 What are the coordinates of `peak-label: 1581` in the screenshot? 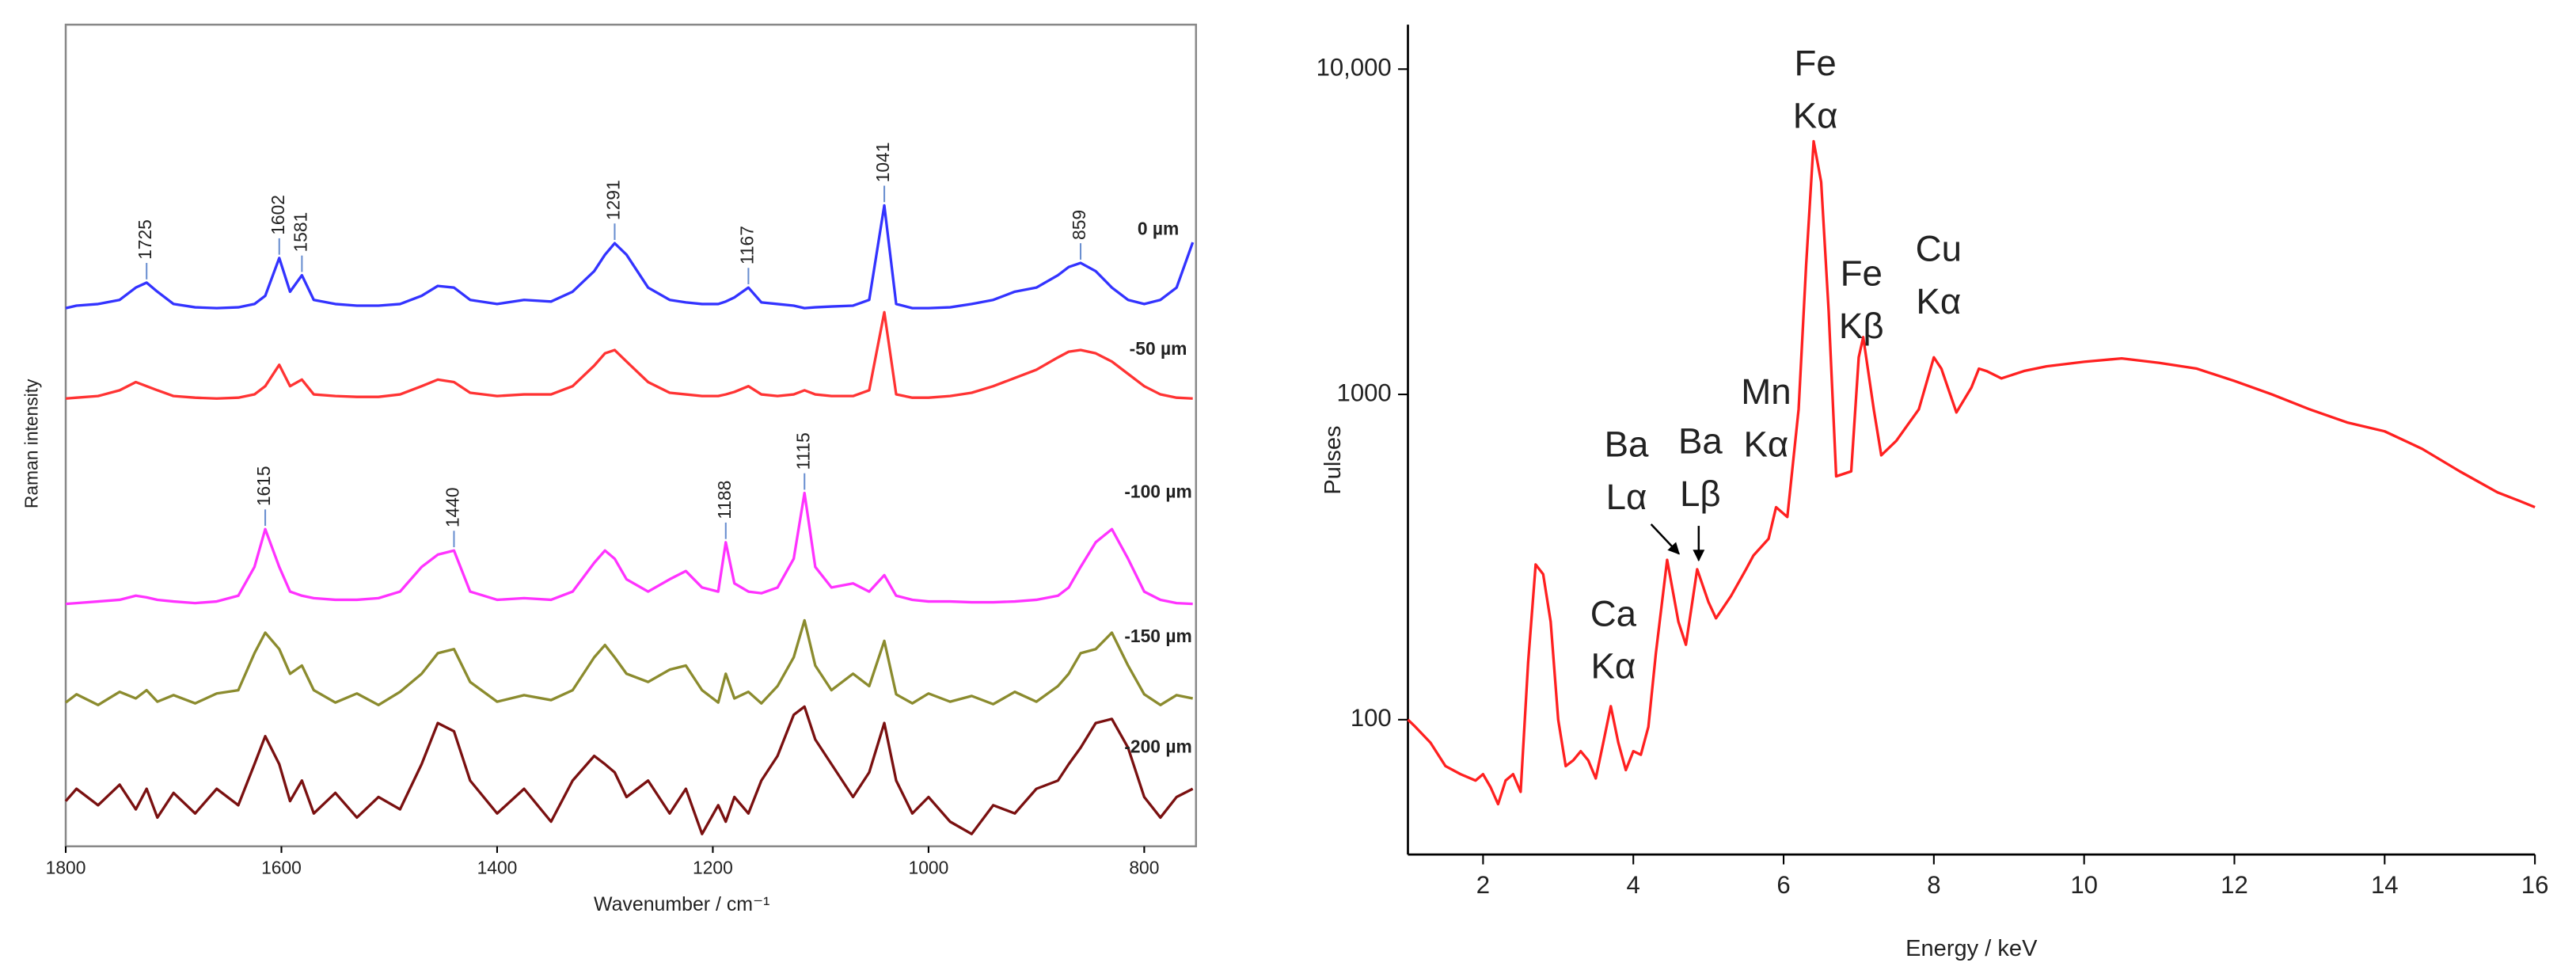 It's located at (300, 232).